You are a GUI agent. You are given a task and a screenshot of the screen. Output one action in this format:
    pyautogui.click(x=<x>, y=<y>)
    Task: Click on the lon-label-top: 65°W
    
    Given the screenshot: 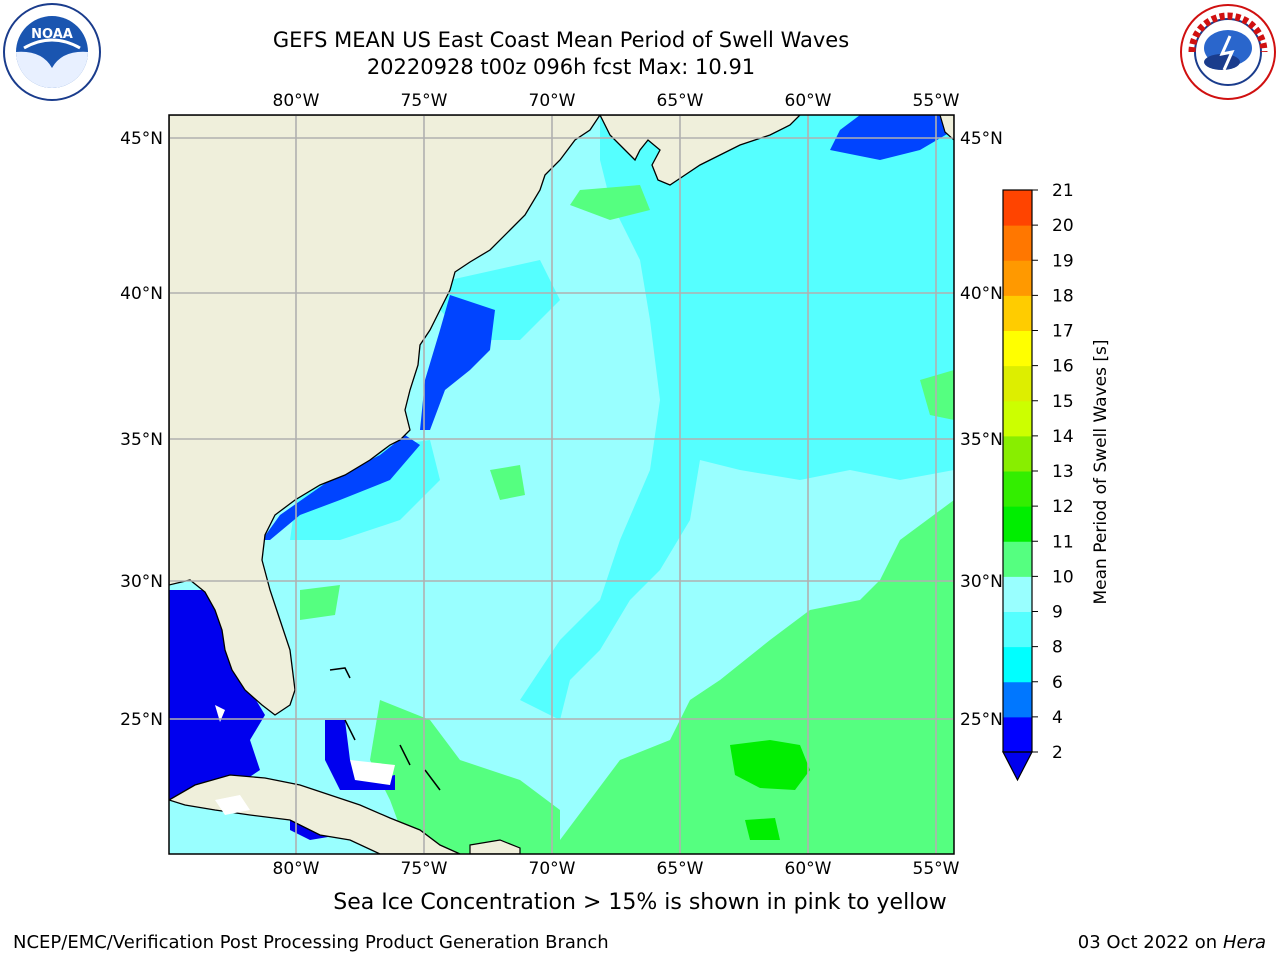 What is the action you would take?
    pyautogui.click(x=680, y=101)
    